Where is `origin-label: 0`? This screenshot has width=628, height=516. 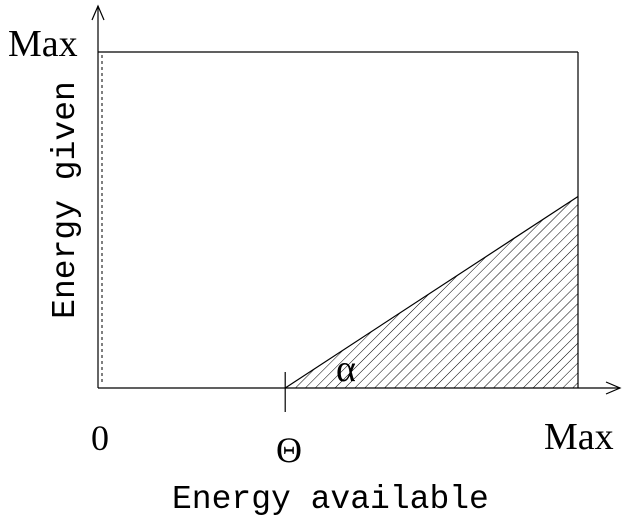 origin-label: 0 is located at coordinates (100, 438).